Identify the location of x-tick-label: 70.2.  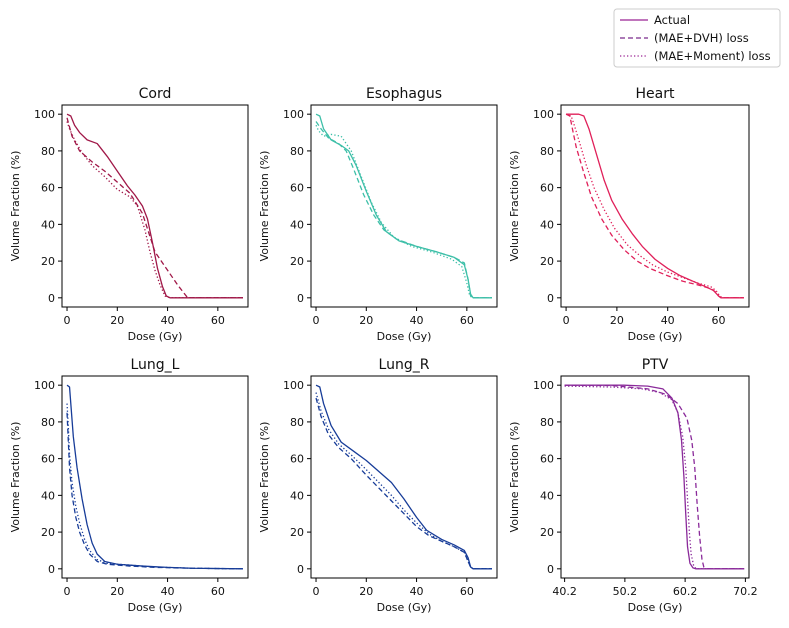
(745, 591).